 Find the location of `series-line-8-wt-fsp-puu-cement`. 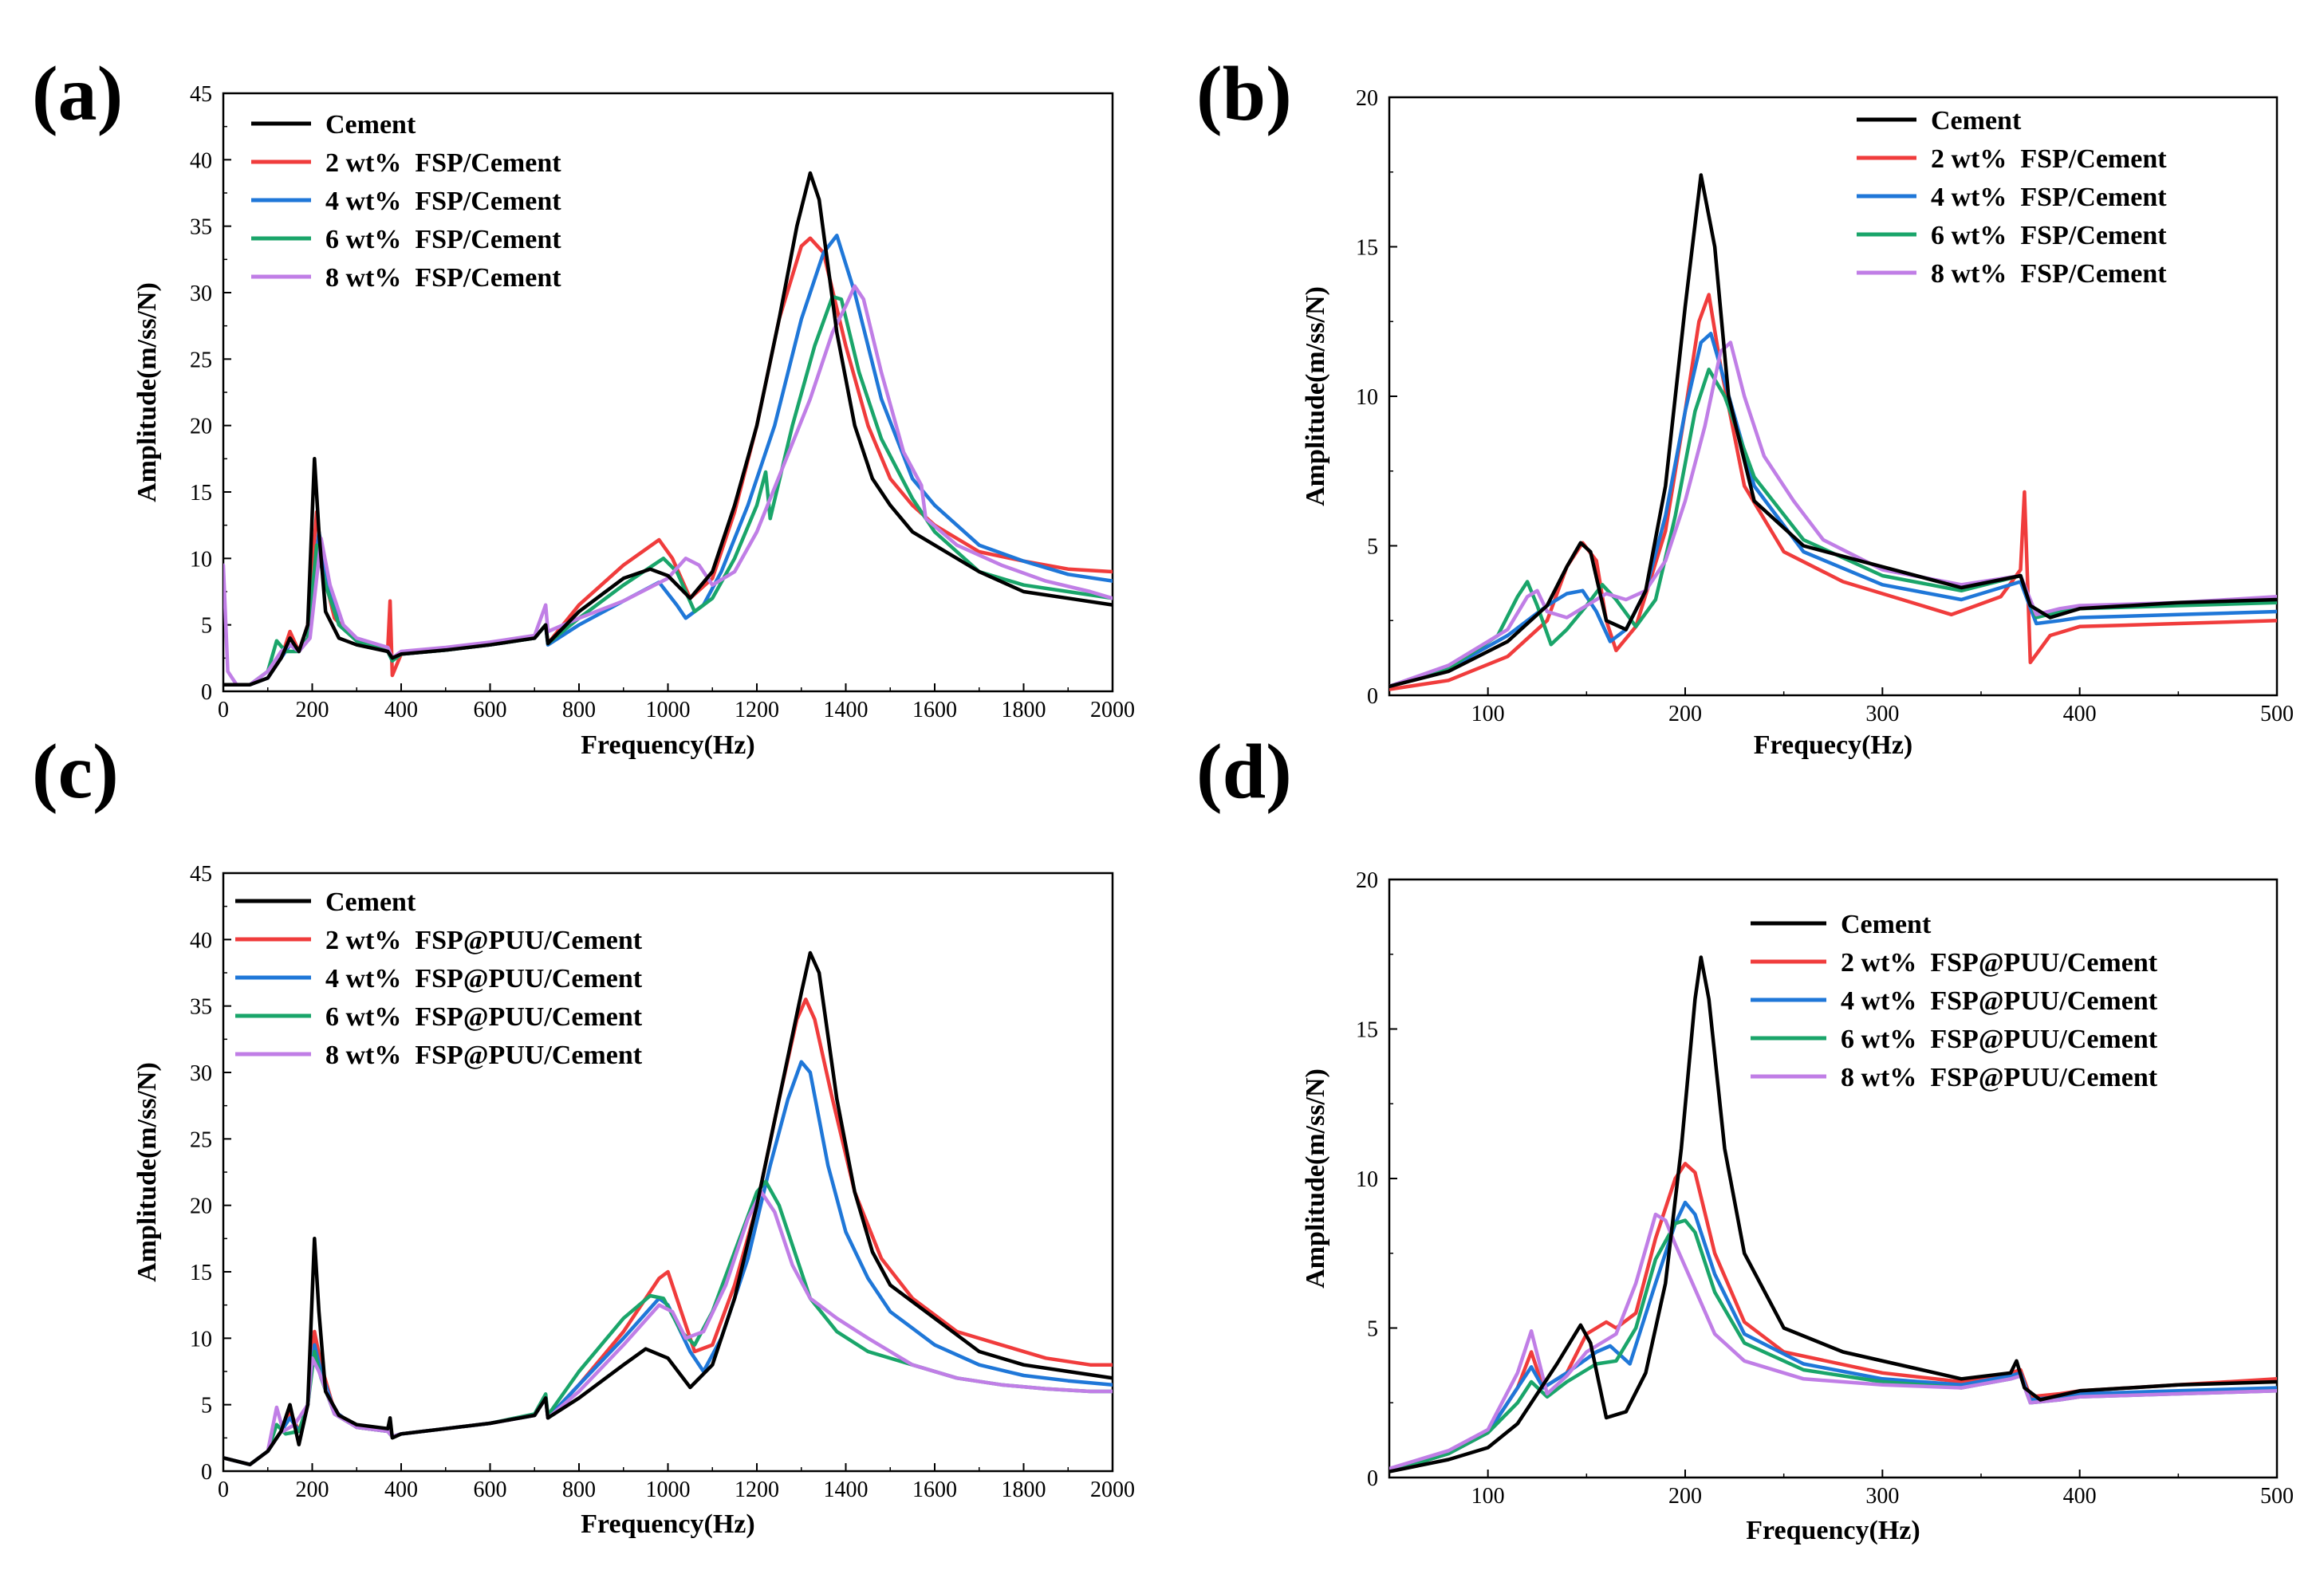

series-line-8-wt-fsp-puu-cement is located at coordinates (1833, 1341).